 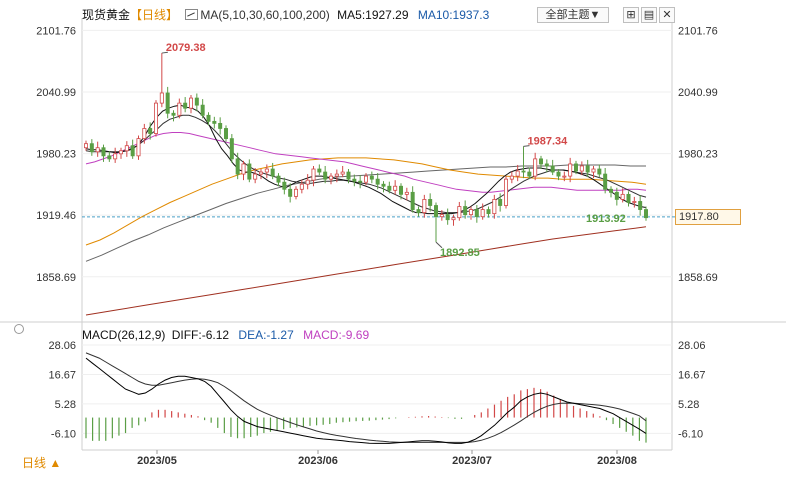 I want to click on y-tick-label: 1980.23, so click(x=698, y=155).